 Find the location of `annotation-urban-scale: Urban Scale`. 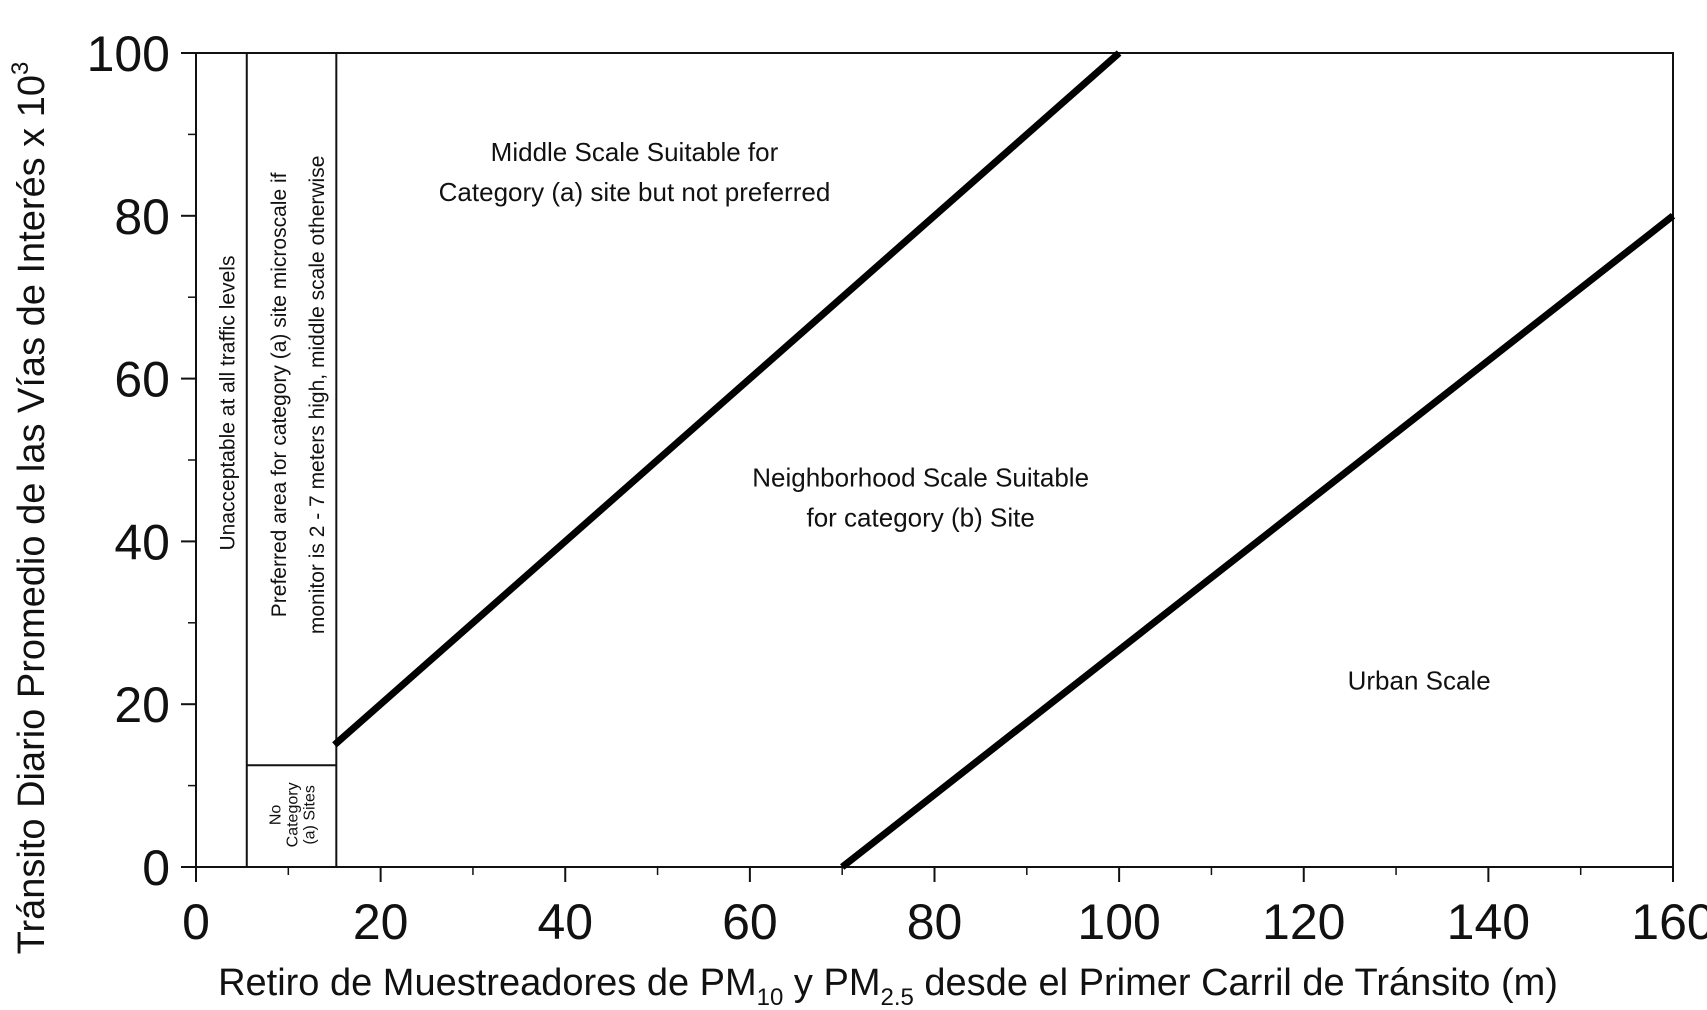

annotation-urban-scale: Urban Scale is located at coordinates (1419, 681).